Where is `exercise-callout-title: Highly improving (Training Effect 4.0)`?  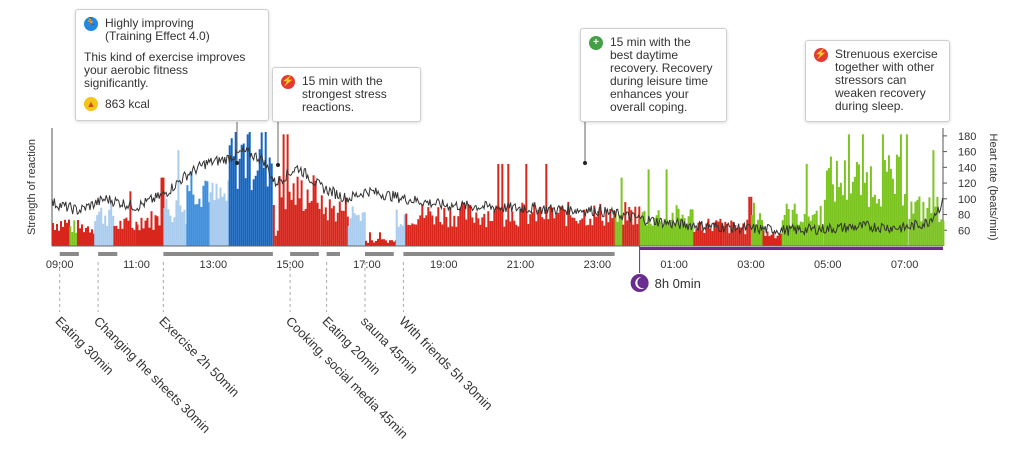 exercise-callout-title: Highly improving (Training Effect 4.0) is located at coordinates (157, 29).